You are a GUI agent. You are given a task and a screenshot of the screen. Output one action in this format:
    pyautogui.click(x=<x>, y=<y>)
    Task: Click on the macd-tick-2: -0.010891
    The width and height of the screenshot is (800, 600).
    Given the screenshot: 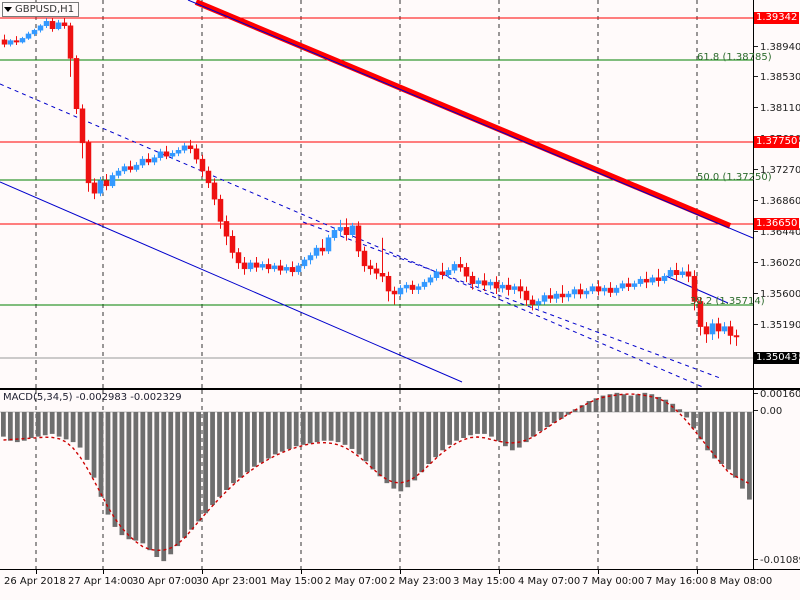 What is the action you would take?
    pyautogui.click(x=777, y=561)
    